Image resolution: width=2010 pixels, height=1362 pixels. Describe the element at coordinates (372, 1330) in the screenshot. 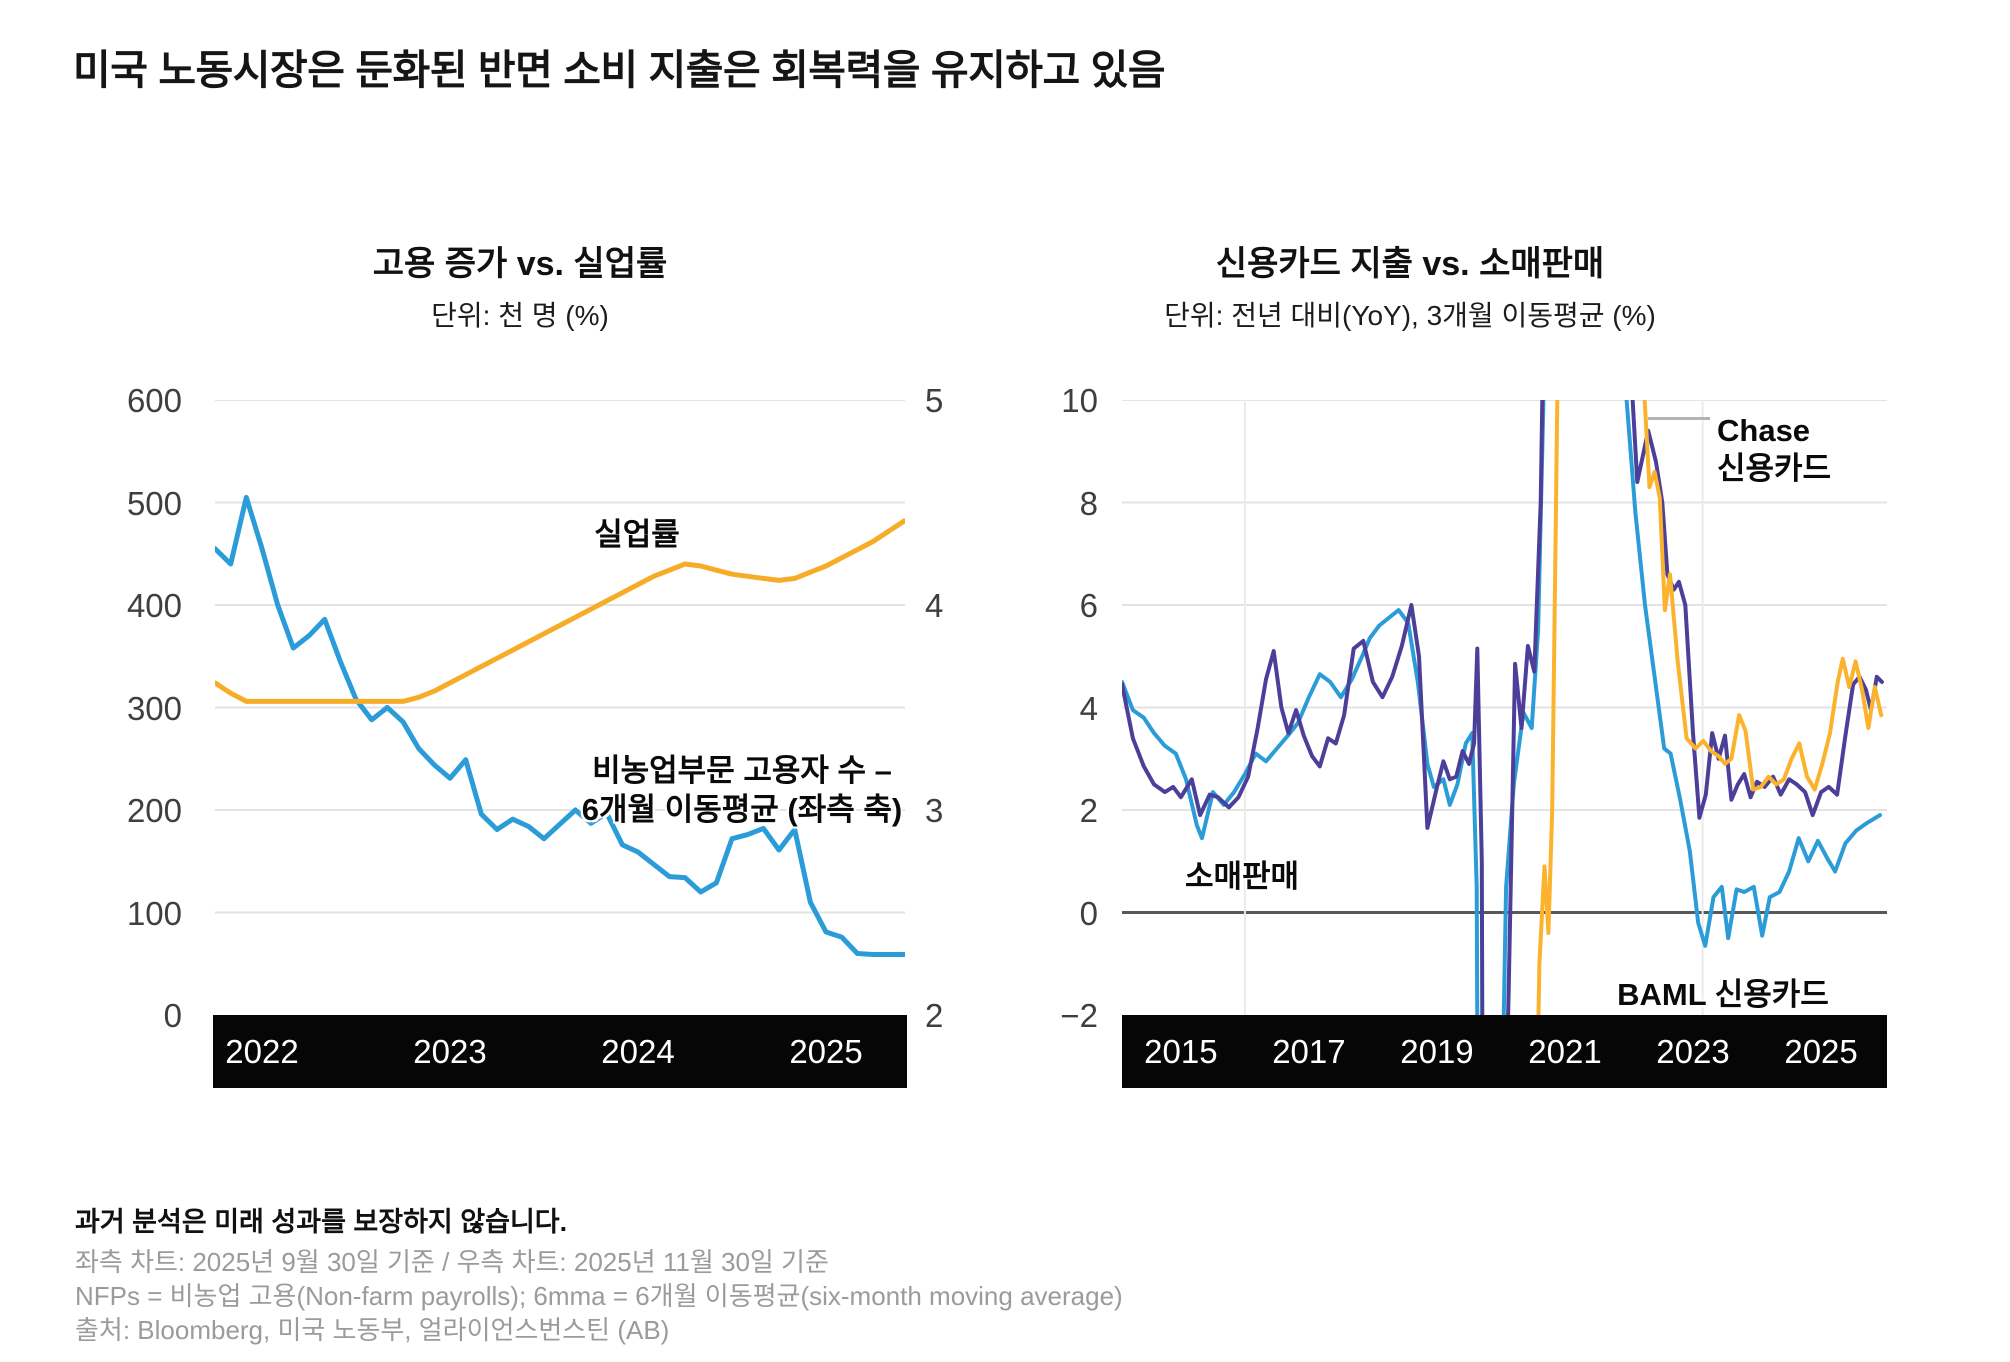

I see `footer-note-source: 출처: Bloomberg, 미국 노동부, 얼라이언스번스틴 (AB)` at that location.